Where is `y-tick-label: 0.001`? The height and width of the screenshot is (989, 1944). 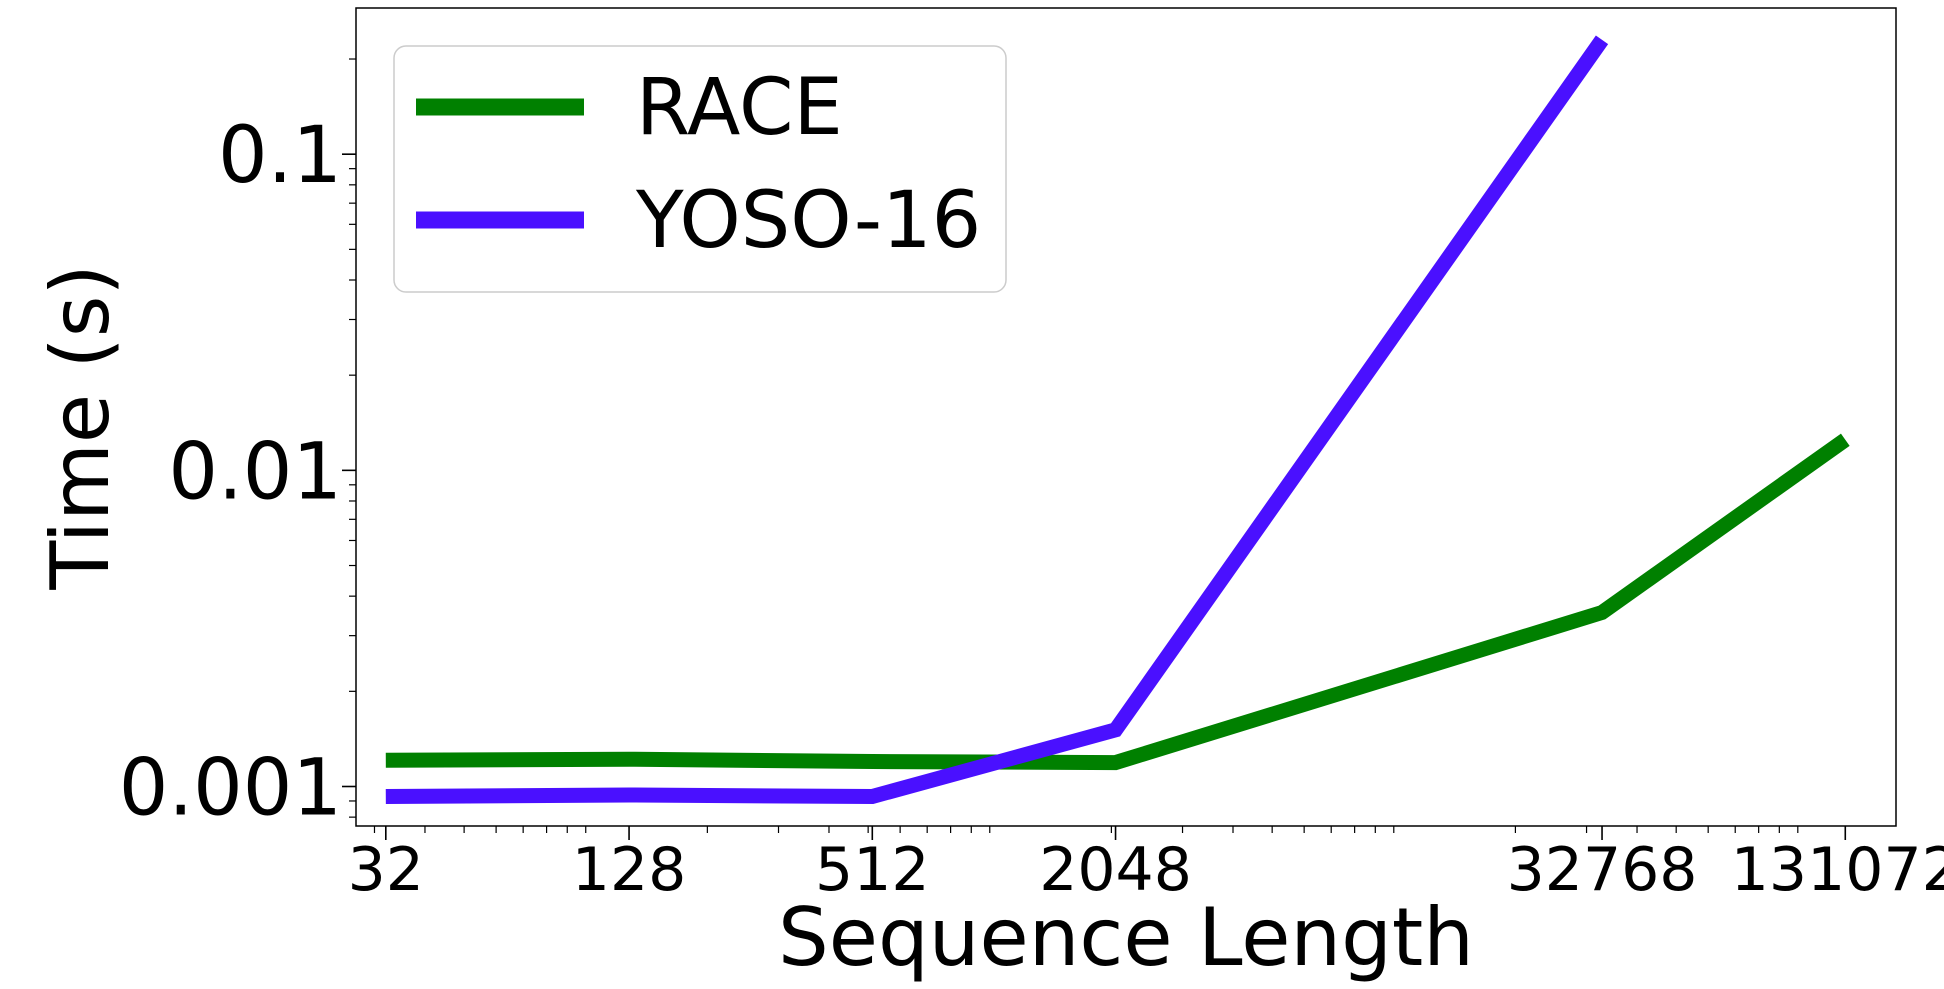 y-tick-label: 0.001 is located at coordinates (230, 788).